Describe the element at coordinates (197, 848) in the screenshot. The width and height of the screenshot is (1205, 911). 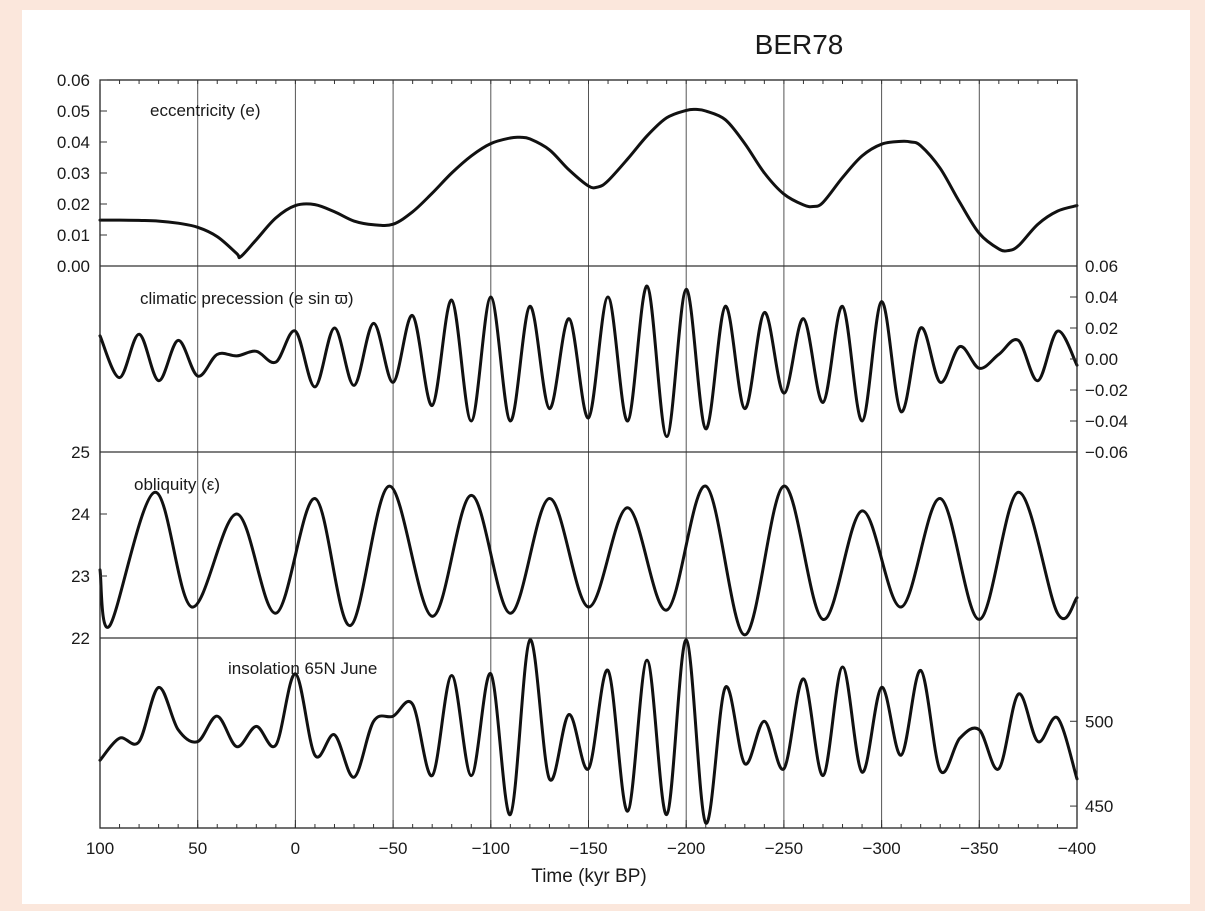
I see `x-tick-label: 50` at that location.